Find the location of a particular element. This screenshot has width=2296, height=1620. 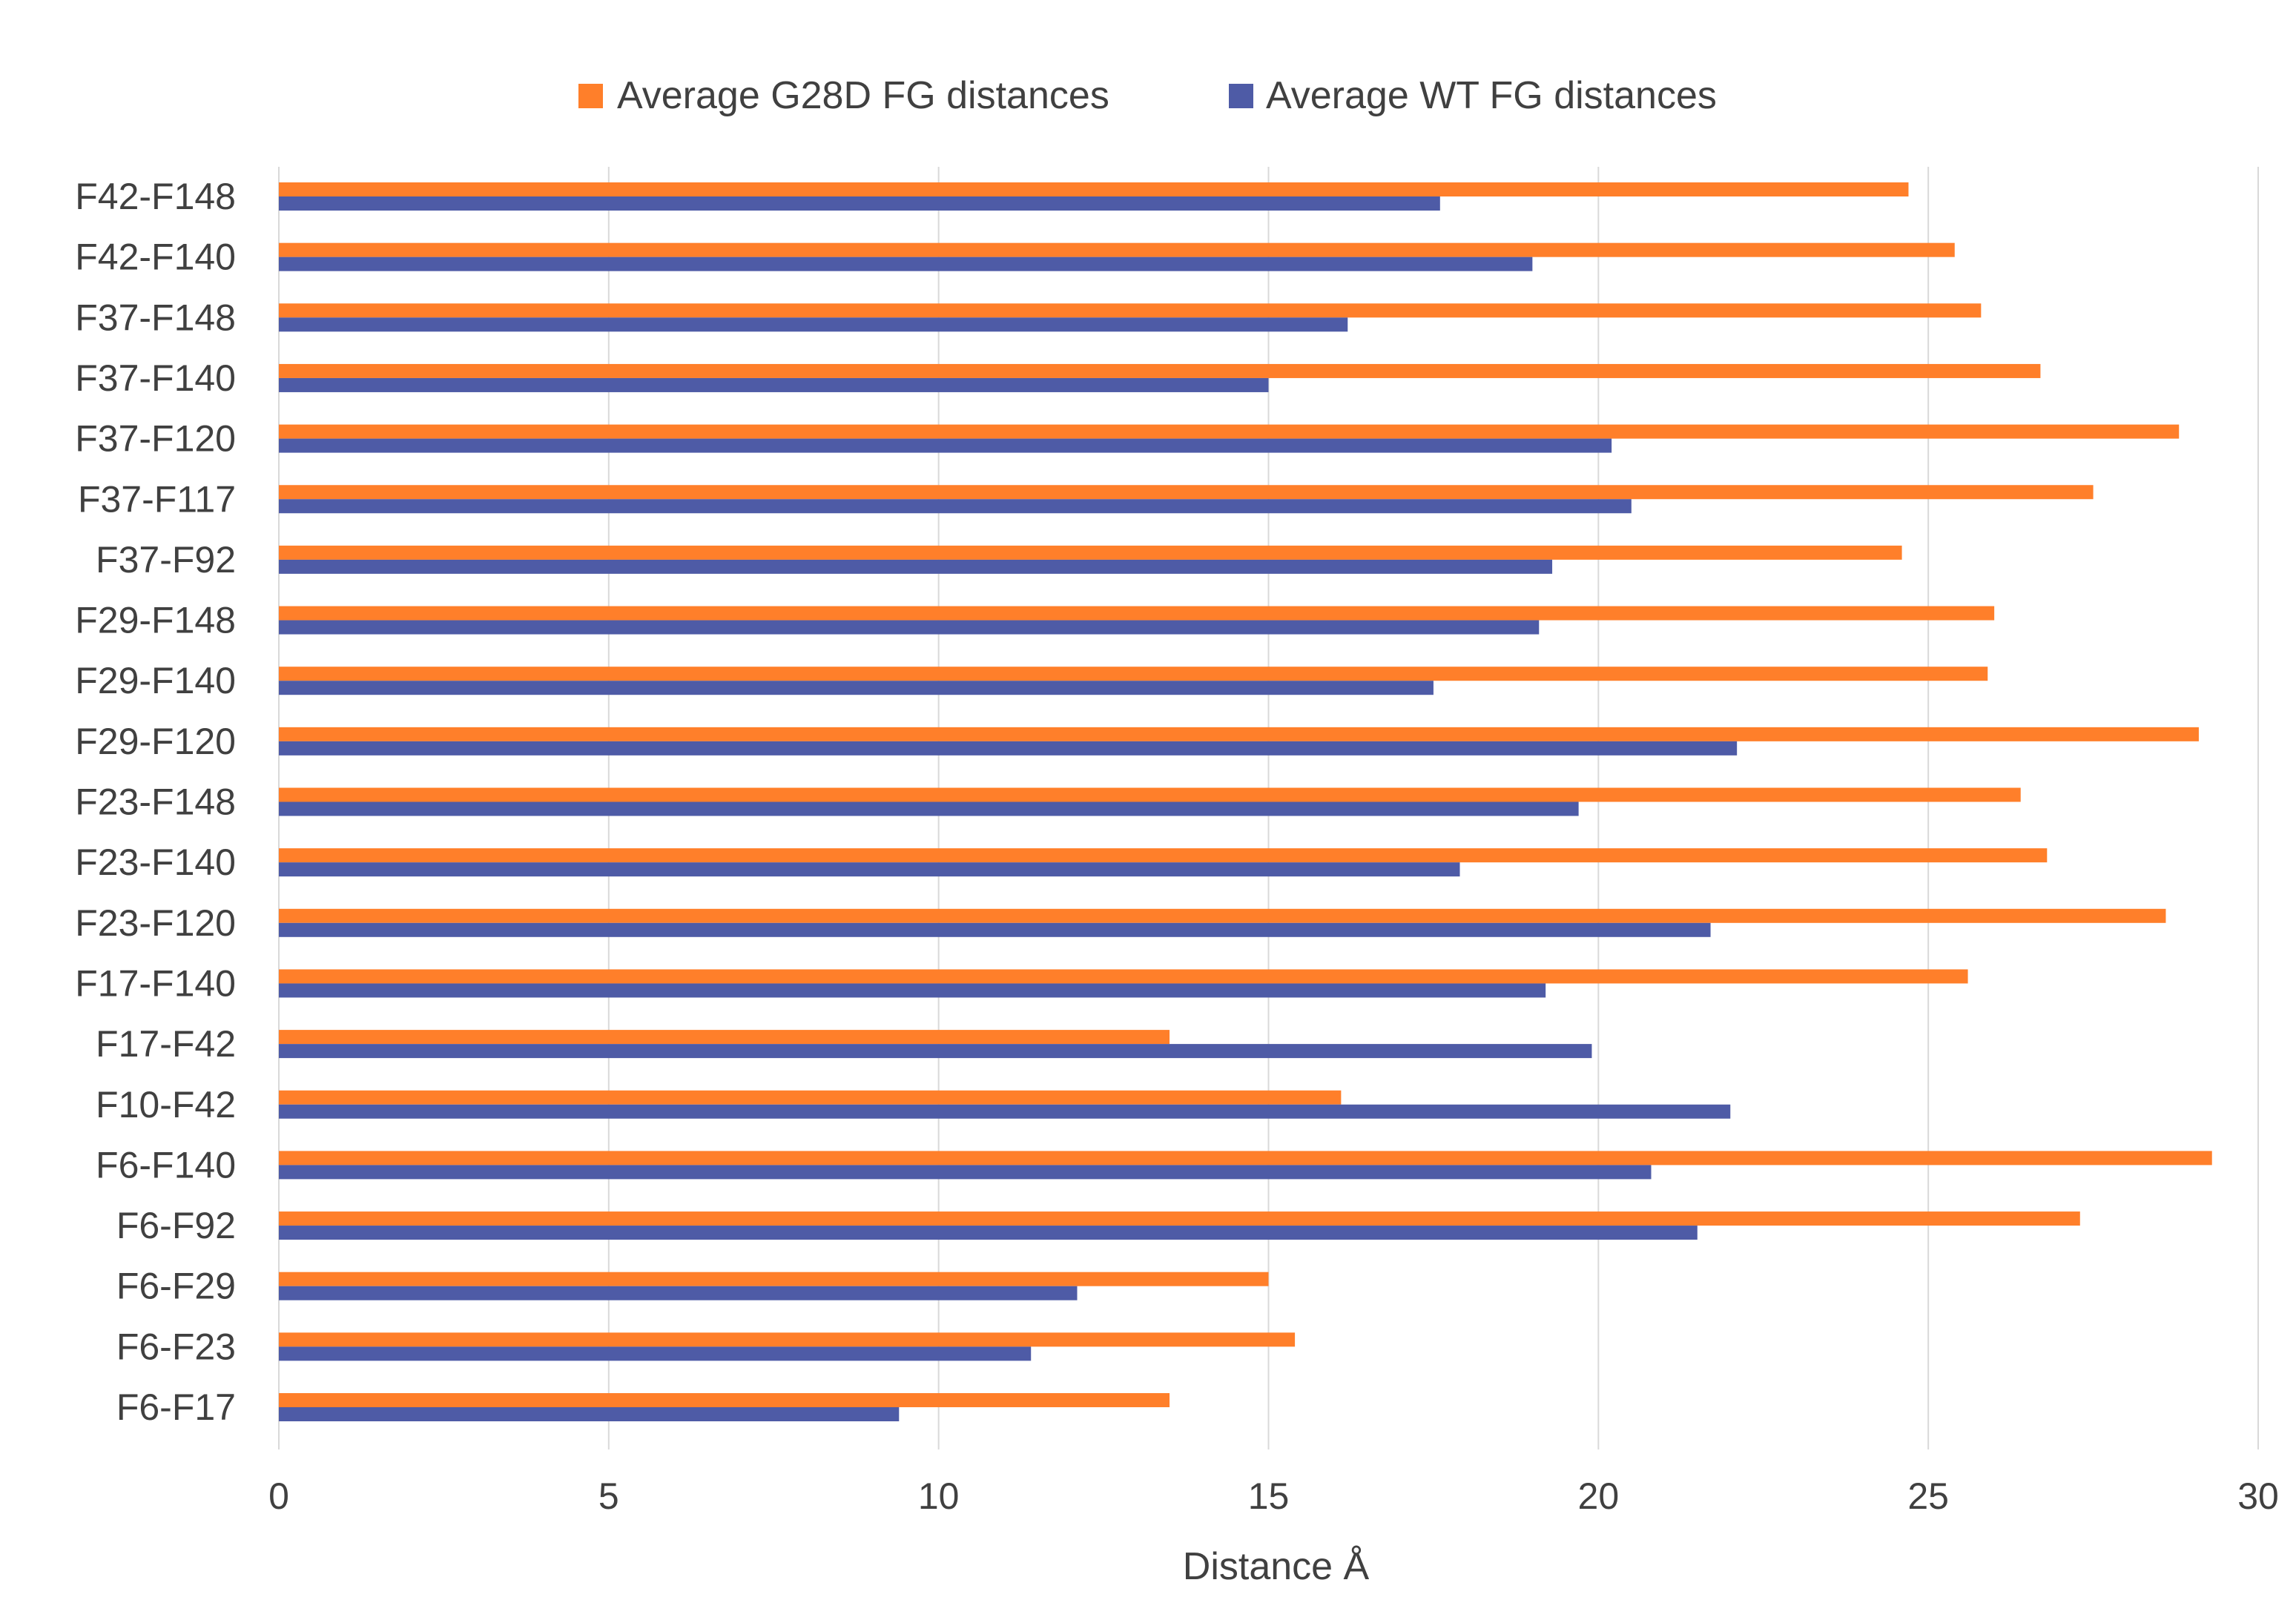

category-label: F37-F148 is located at coordinates (155, 317).